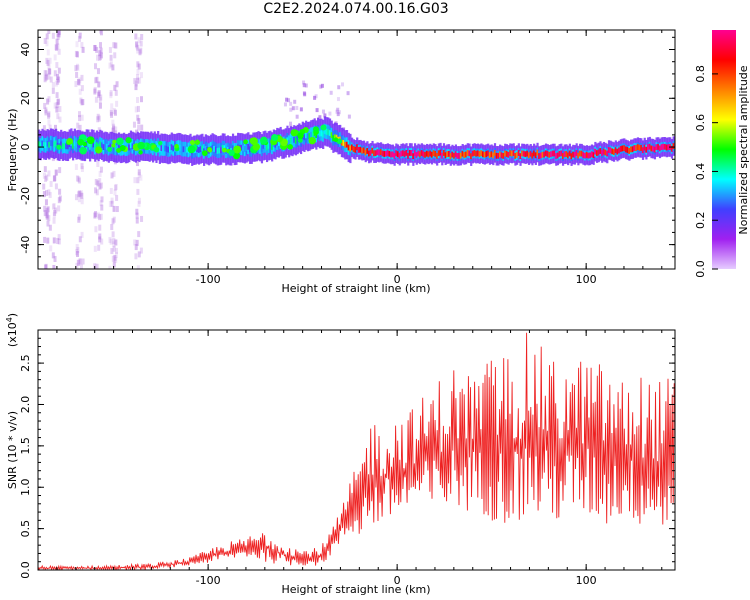 The width and height of the screenshot is (750, 600). Describe the element at coordinates (700, 172) in the screenshot. I see `colorbar-tick-label: 0.4` at that location.